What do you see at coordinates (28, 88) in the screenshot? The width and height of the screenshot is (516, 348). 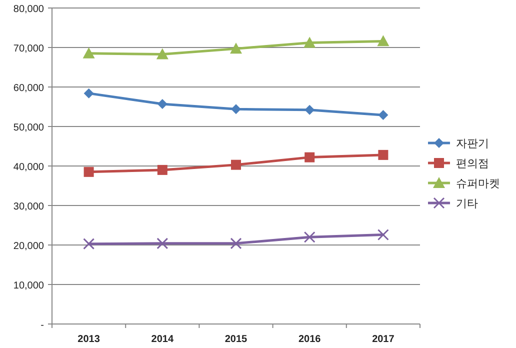 I see `y-tick-label: 60,000` at bounding box center [28, 88].